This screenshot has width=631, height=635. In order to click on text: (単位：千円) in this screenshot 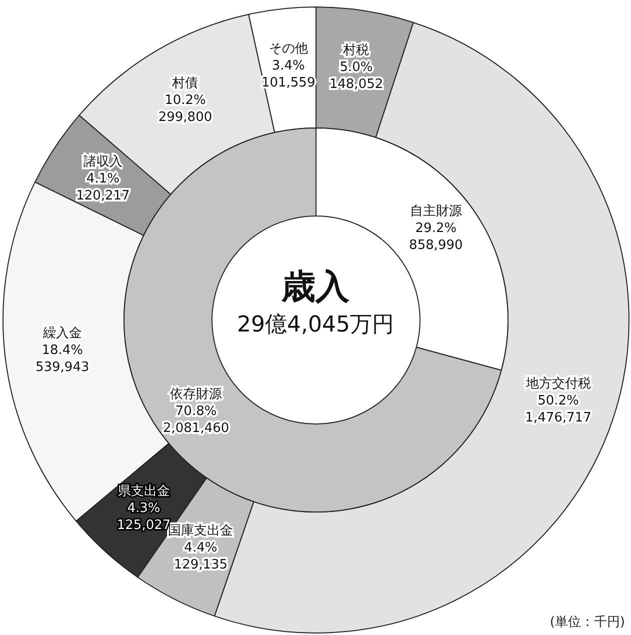, I will do `click(588, 622)`.